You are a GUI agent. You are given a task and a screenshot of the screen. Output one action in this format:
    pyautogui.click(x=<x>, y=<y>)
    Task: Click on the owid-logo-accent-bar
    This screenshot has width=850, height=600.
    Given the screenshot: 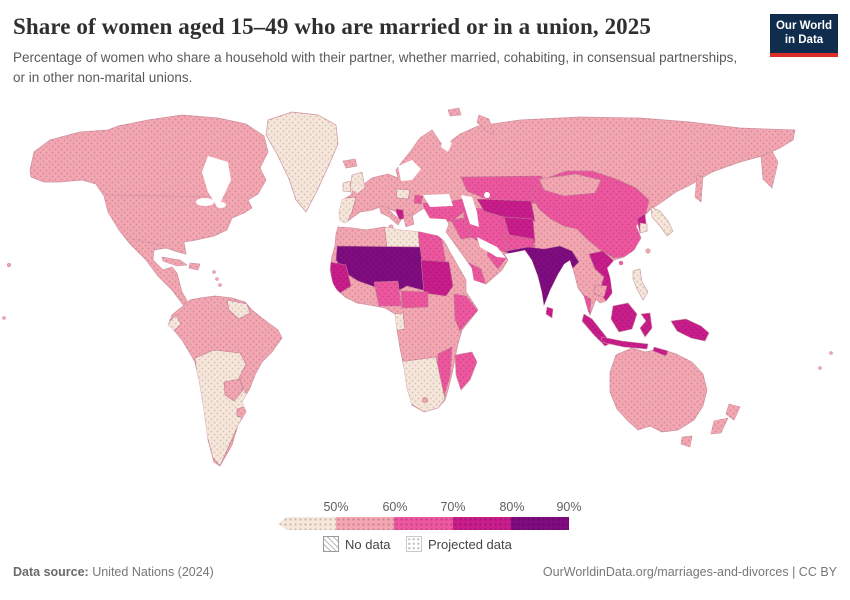 What is the action you would take?
    pyautogui.click(x=804, y=55)
    